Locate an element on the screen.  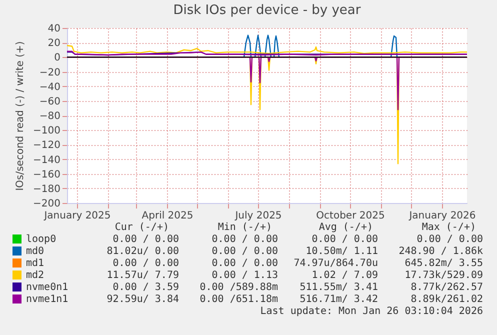
text: Min (-/+) is located at coordinates (245, 228).